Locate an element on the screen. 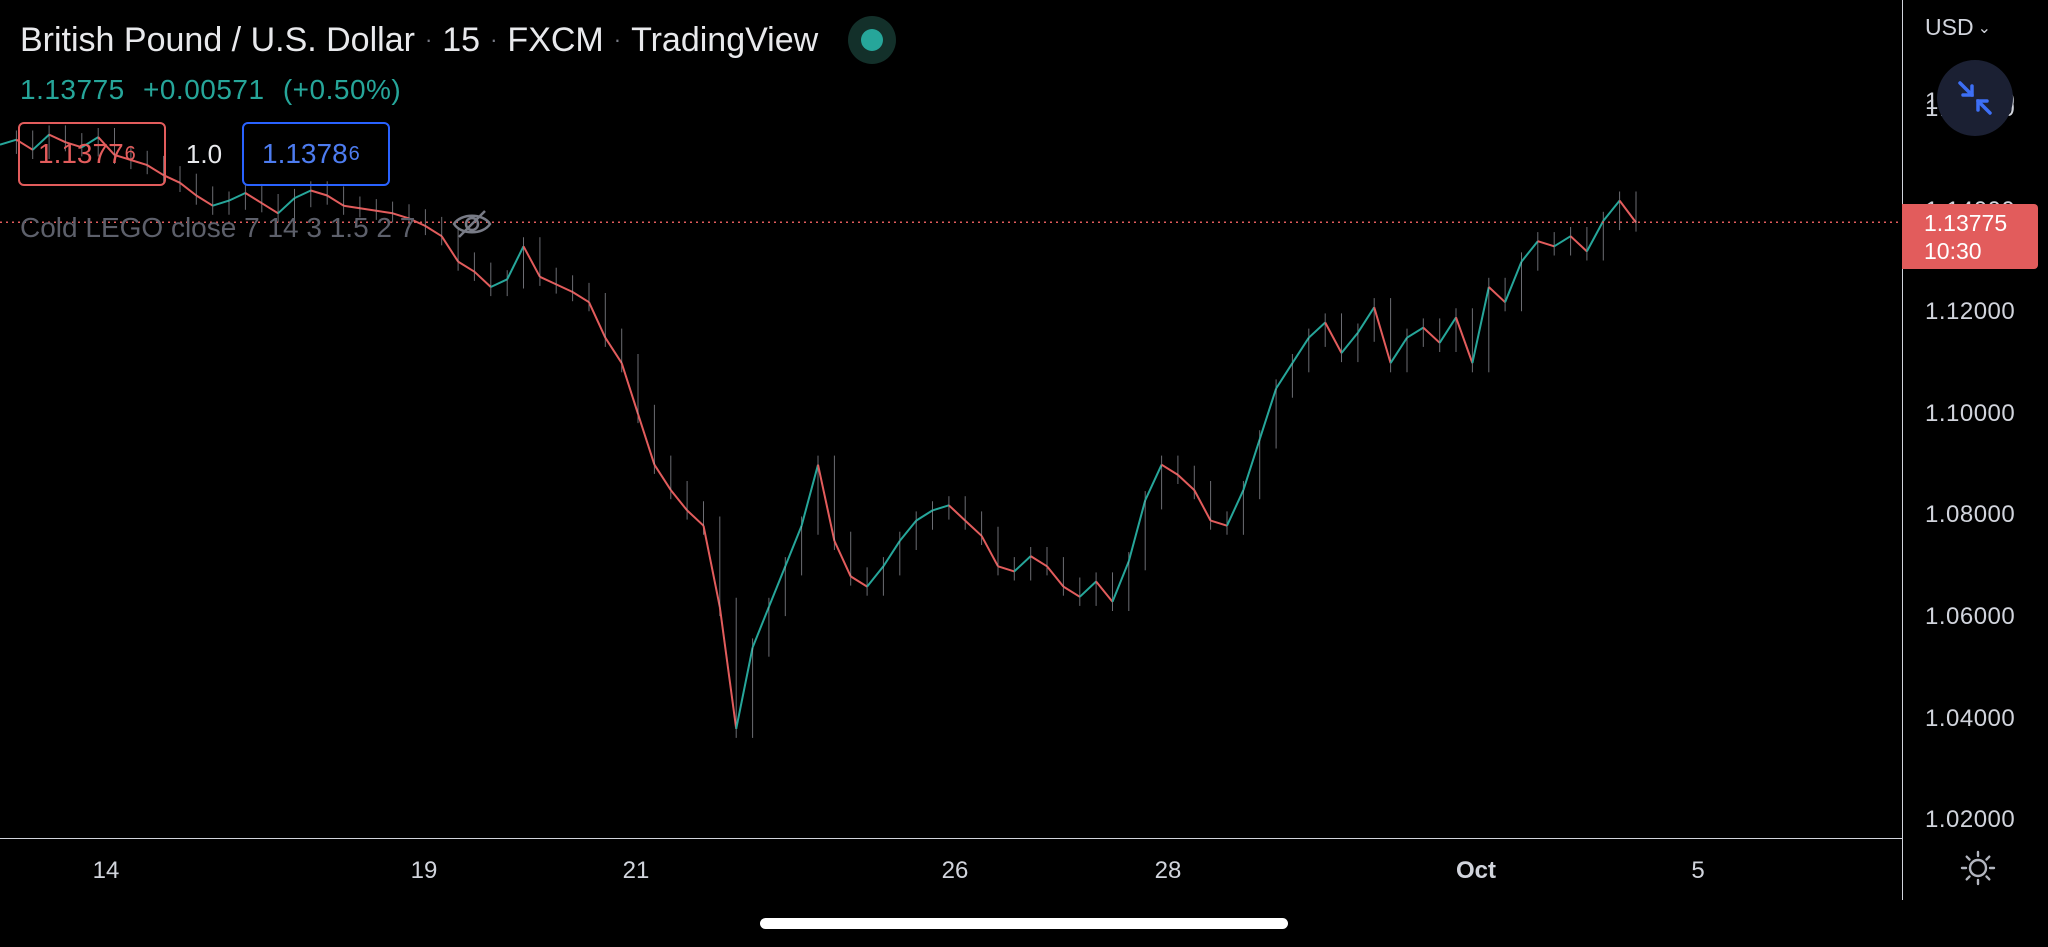 This screenshot has width=2048, height=947. price-tick: 1.10000 is located at coordinates (1970, 413).